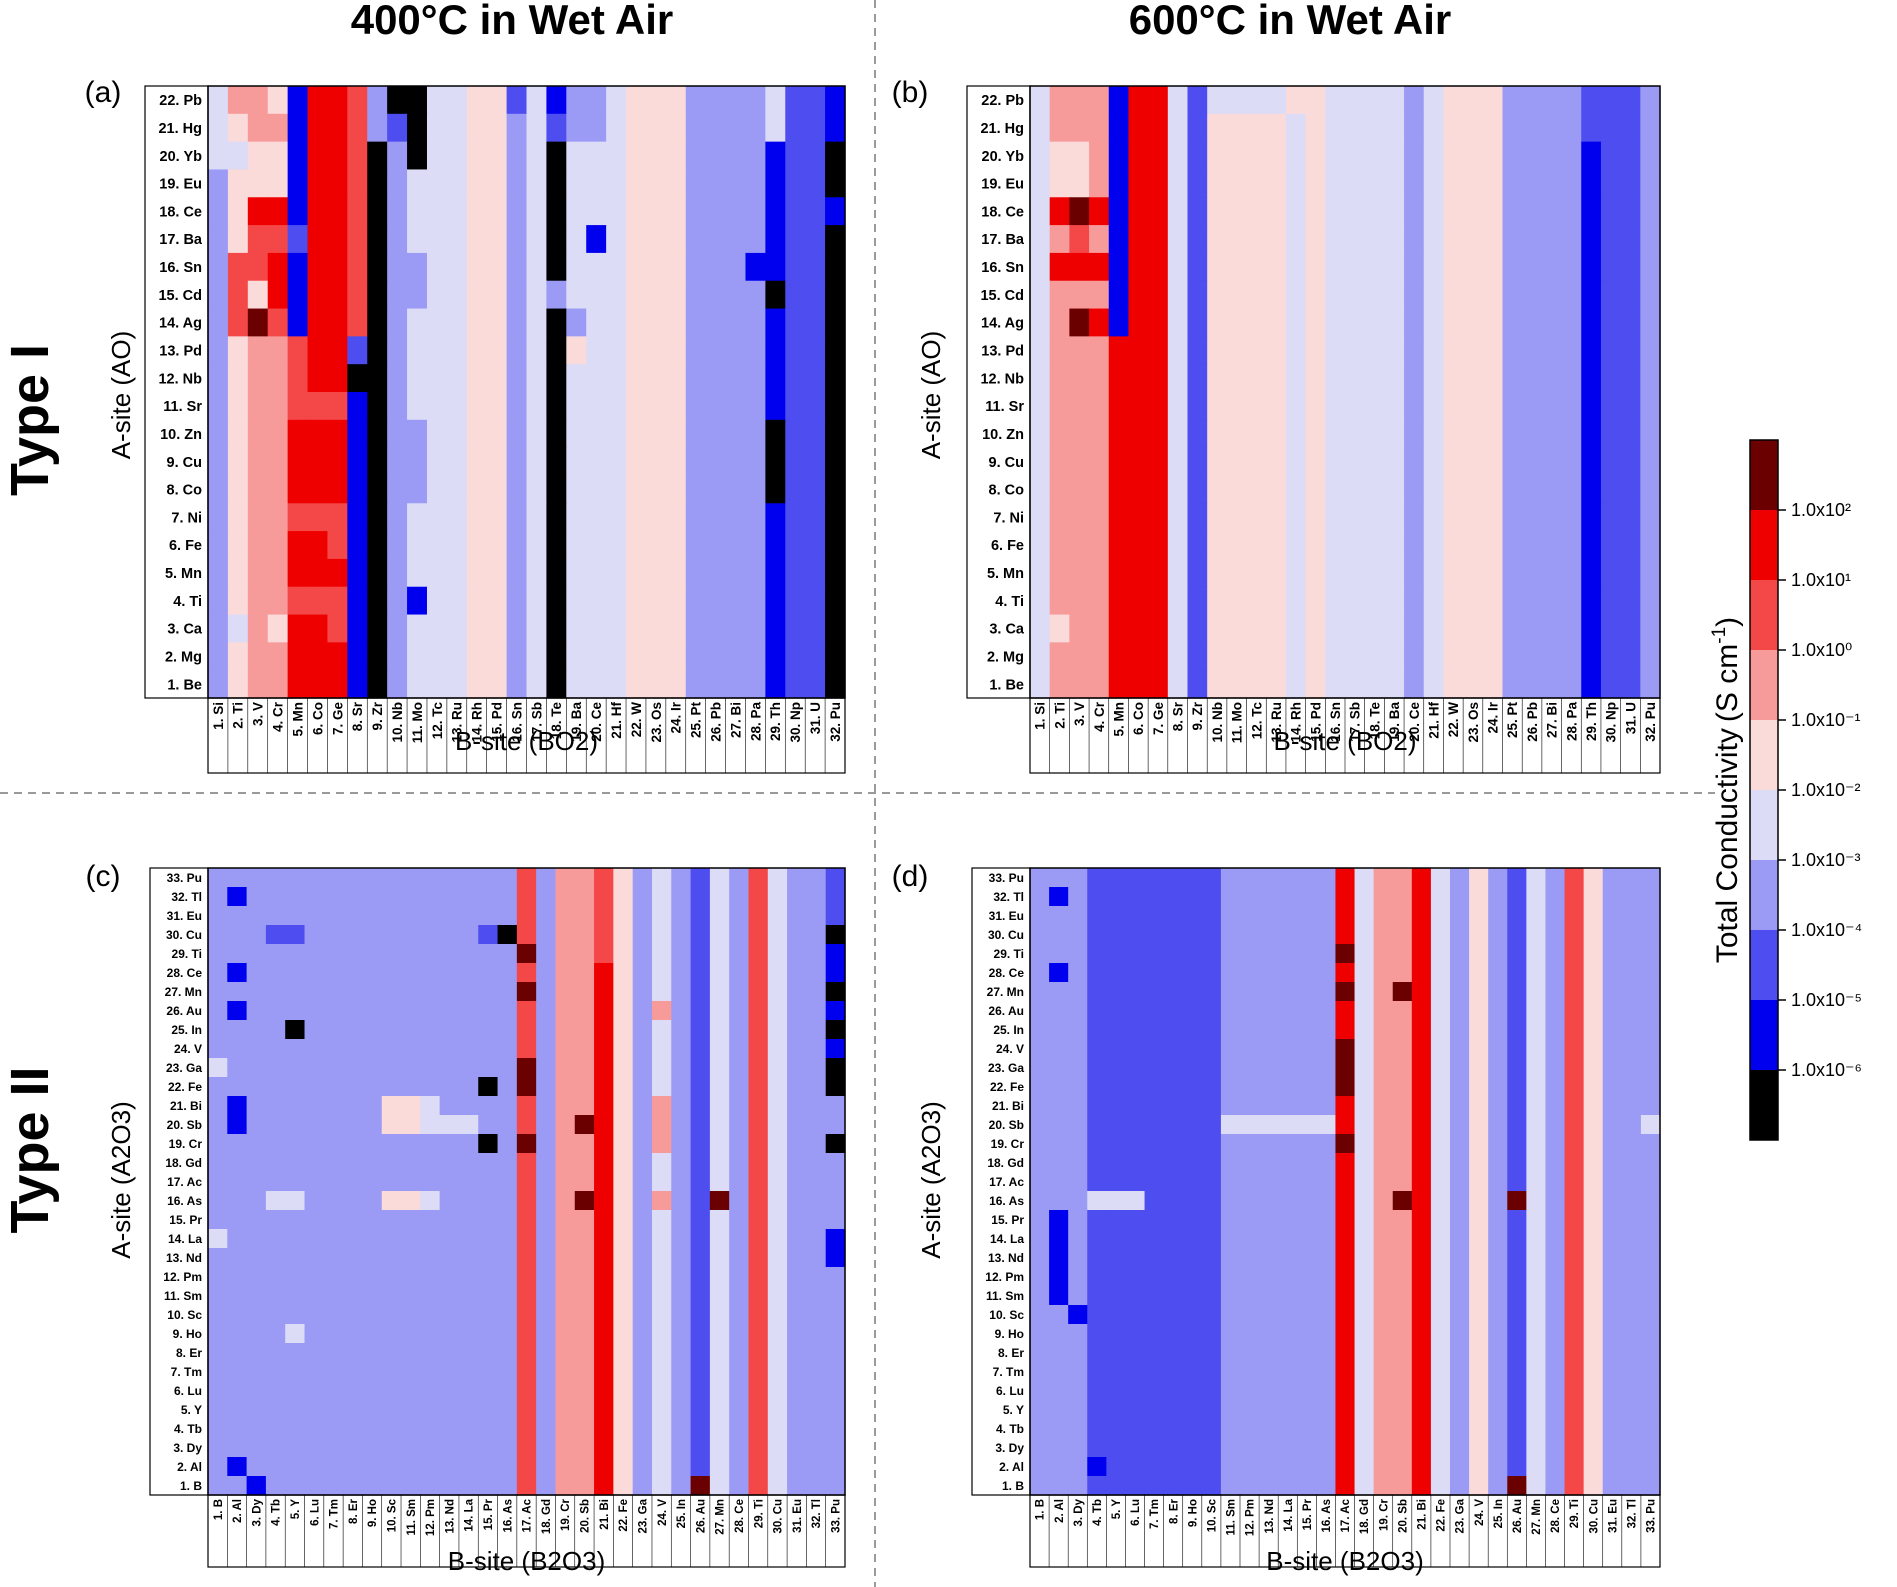 Image resolution: width=1897 pixels, height=1587 pixels. I want to click on y-tick-label: 14. Ag, so click(180, 324).